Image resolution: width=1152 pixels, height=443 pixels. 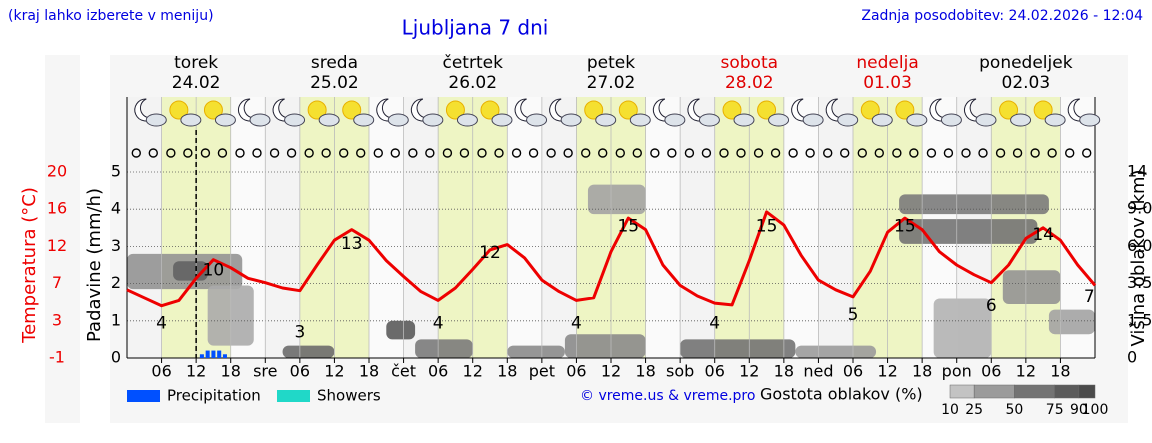 What do you see at coordinates (293, 396) in the screenshot?
I see `legend-swatch` at bounding box center [293, 396].